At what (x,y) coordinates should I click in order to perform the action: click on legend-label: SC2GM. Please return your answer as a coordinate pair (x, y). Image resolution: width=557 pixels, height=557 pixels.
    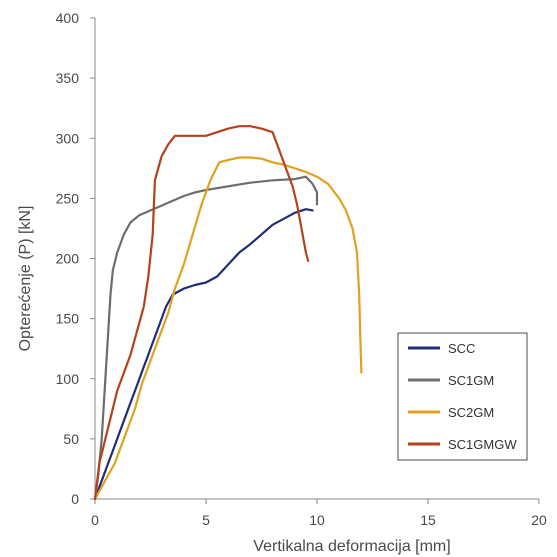
    Looking at the image, I should click on (471, 412).